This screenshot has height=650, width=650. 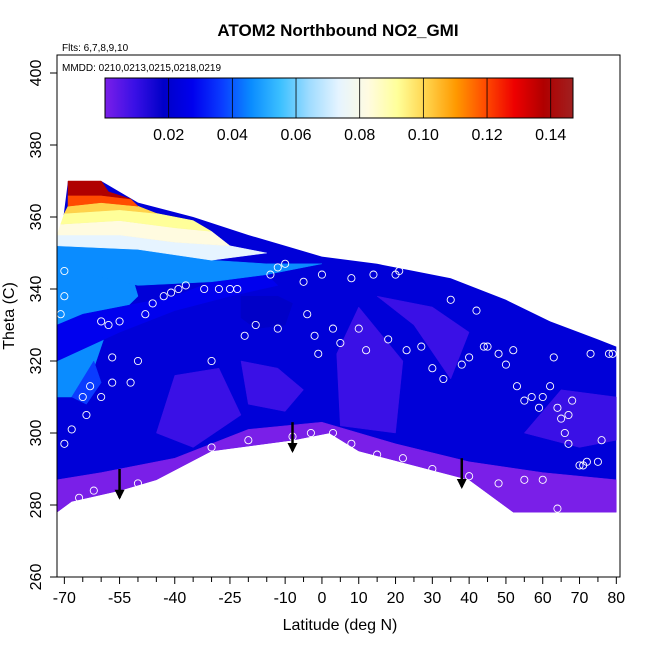 I want to click on x-tick-label: 40, so click(x=469, y=598).